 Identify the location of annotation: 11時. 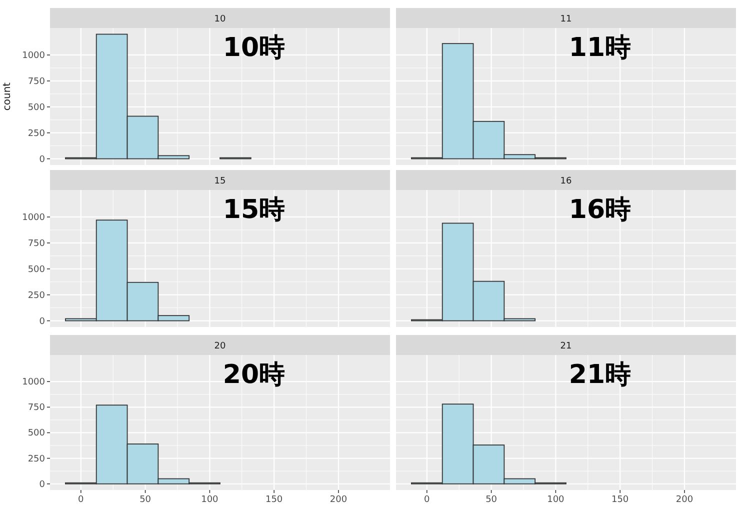
(600, 48).